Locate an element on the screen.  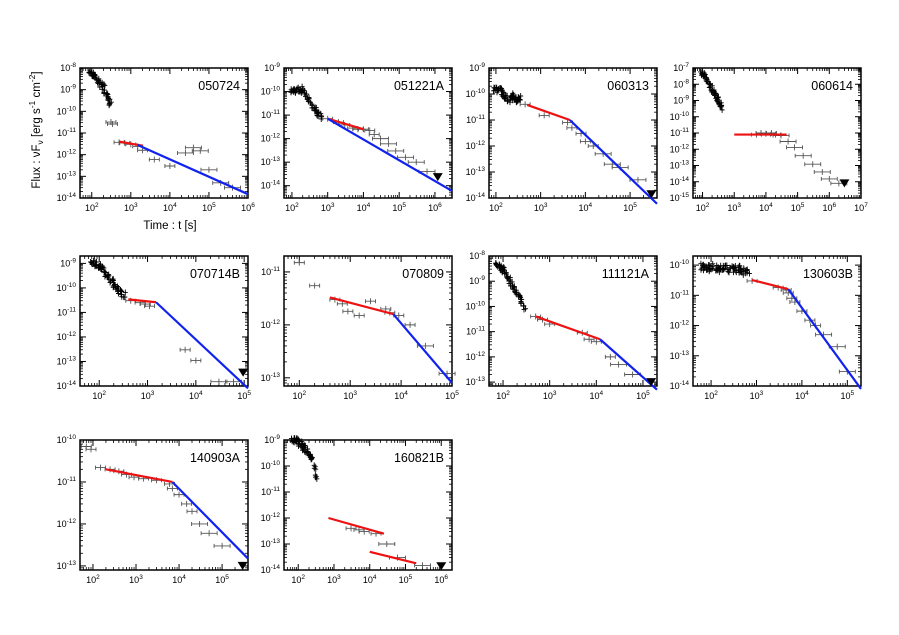
panel-title: 060614 is located at coordinates (832, 86).